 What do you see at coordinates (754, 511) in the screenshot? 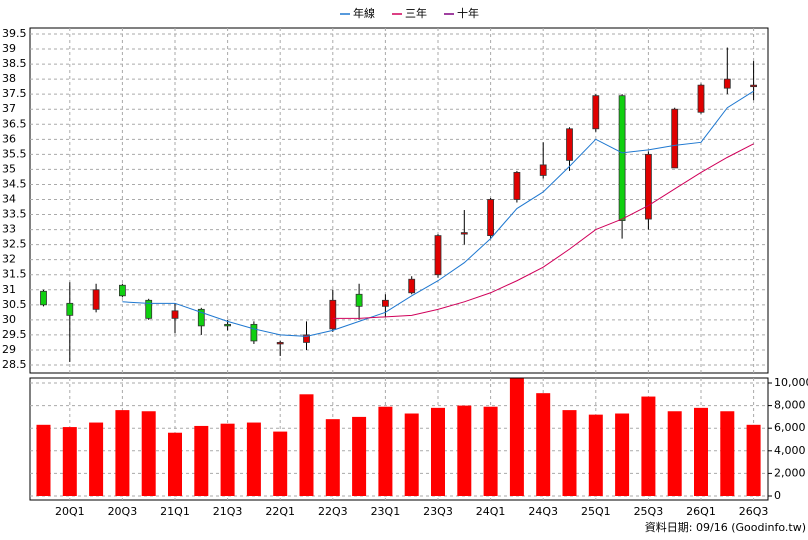
I see `x-tick-label: 26Q3` at bounding box center [754, 511].